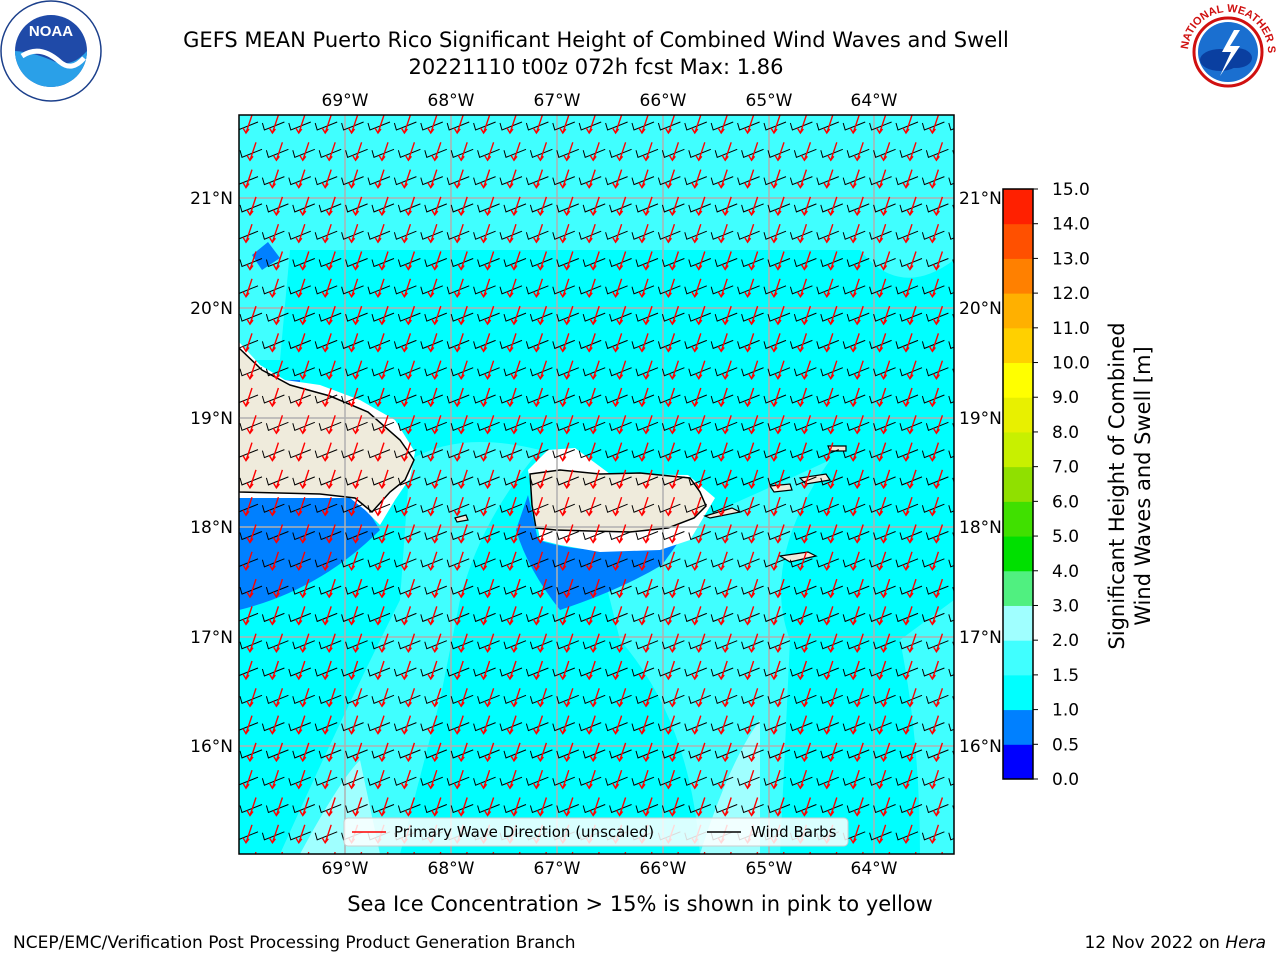 Image resolution: width=1280 pixels, height=960 pixels. What do you see at coordinates (1065, 398) in the screenshot?
I see `colorbar-tick-label: 9.0` at bounding box center [1065, 398].